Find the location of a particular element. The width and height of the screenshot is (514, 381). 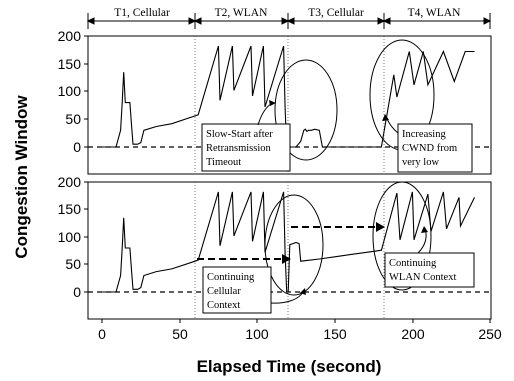

context-arrows is located at coordinates (288, 243).